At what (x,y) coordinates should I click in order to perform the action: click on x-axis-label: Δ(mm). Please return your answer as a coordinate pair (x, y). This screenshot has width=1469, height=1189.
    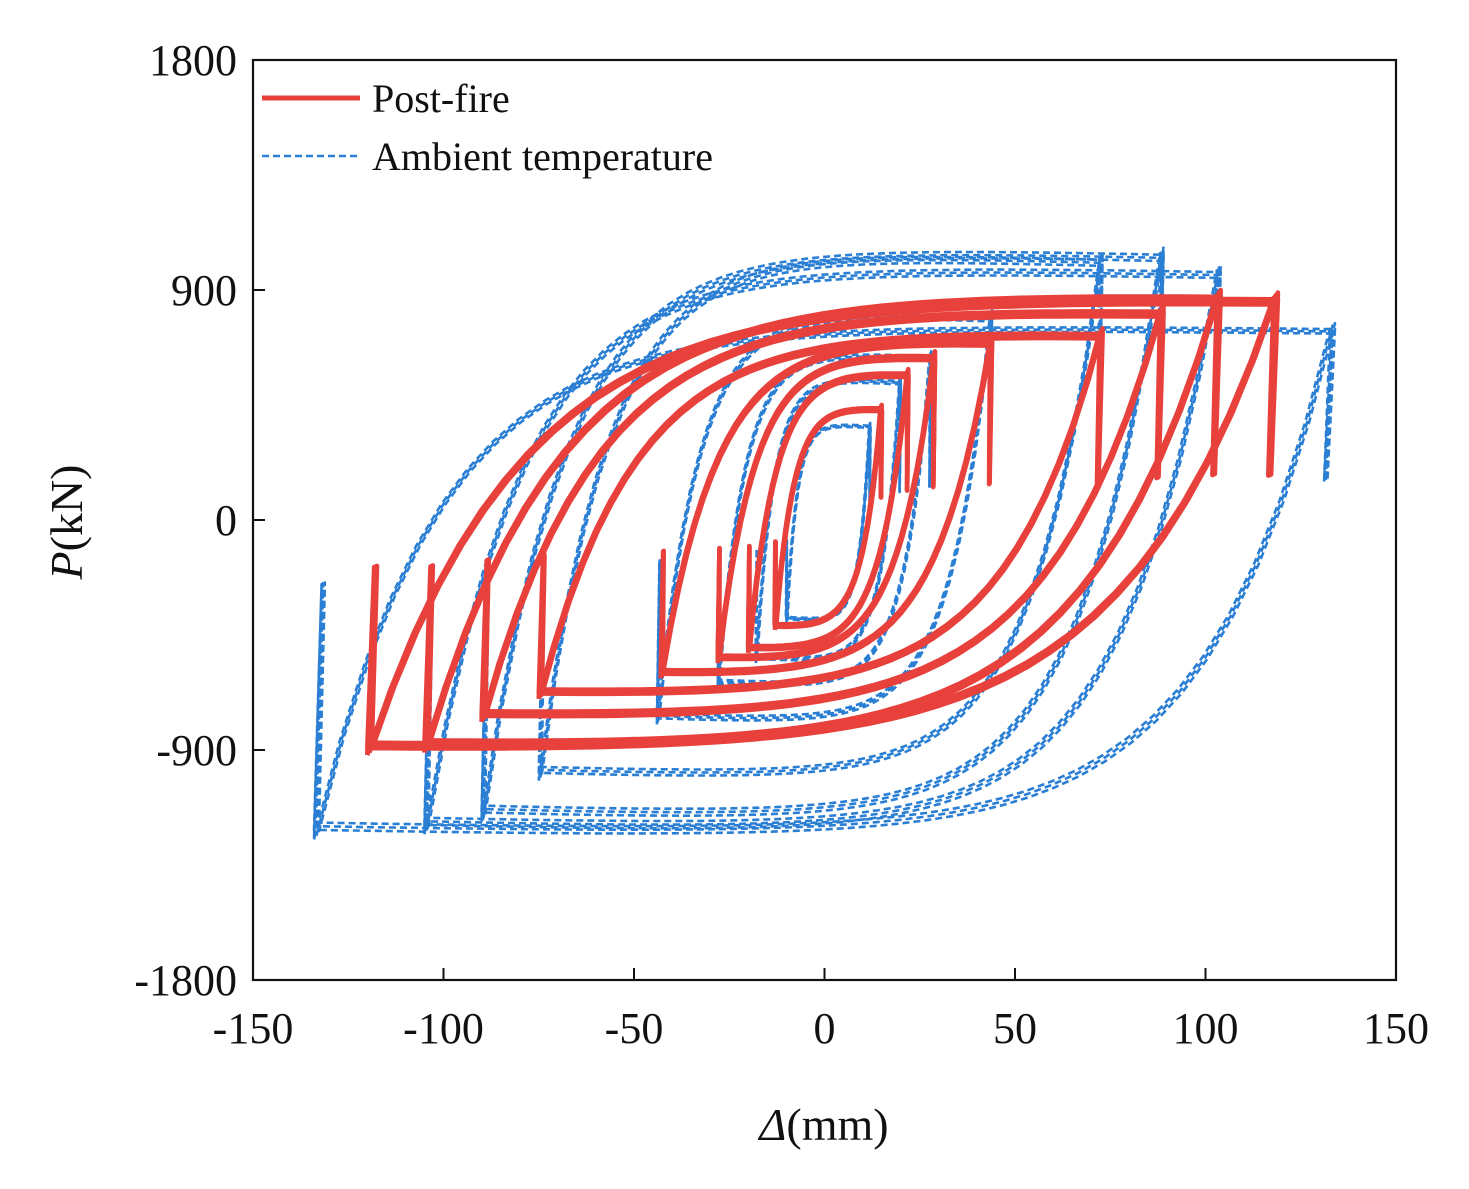
    Looking at the image, I should click on (822, 1124).